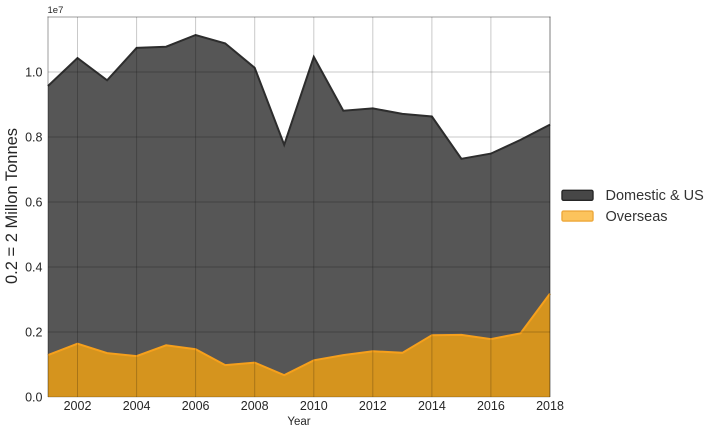 This screenshot has height=433, width=718. Describe the element at coordinates (33, 268) in the screenshot. I see `svg-text: 0.4` at that location.